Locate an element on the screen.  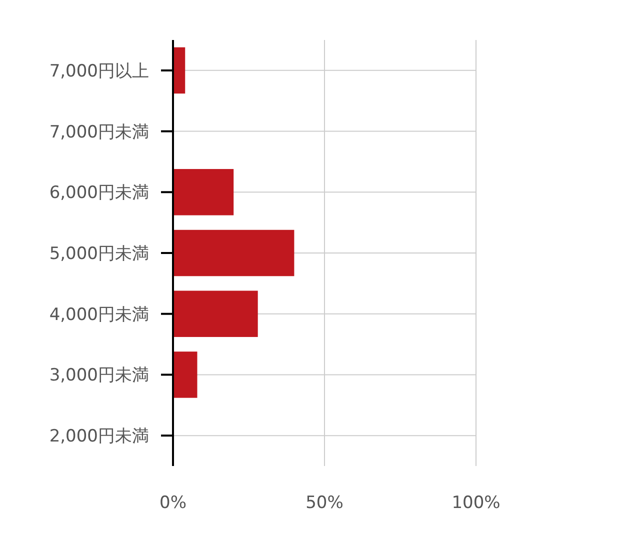
x-tick-label: 100% is located at coordinates (476, 503).